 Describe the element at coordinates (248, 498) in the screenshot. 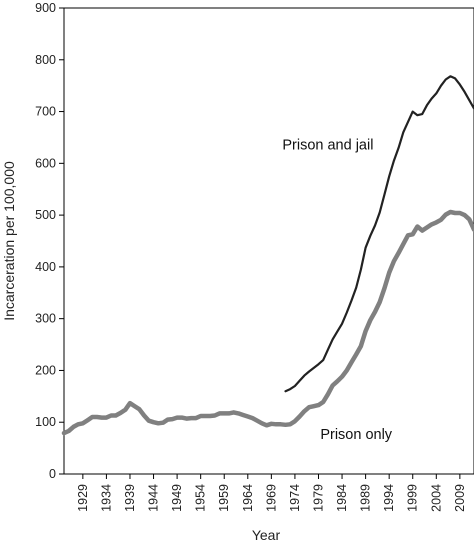

I see `x-tick-label: 1964` at that location.